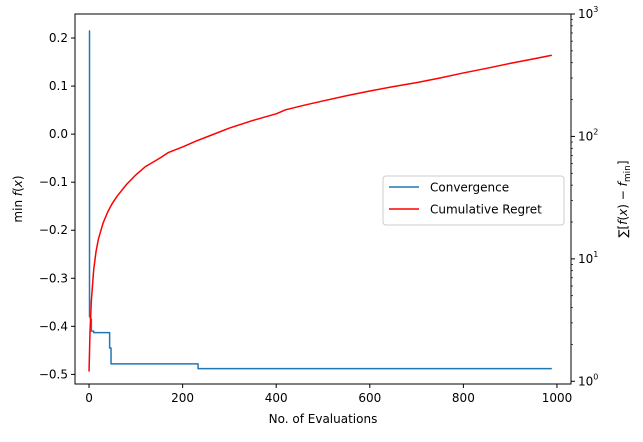 The width and height of the screenshot is (643, 442). I want to click on legend-box, so click(473, 200).